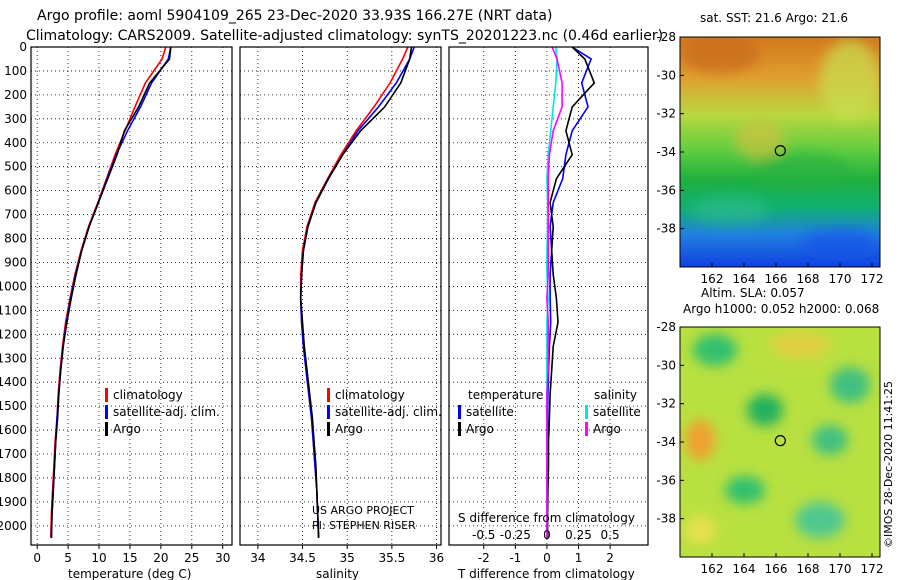 This screenshot has height=580, width=900. What do you see at coordinates (68, 558) in the screenshot?
I see `x-tick-label: 5` at bounding box center [68, 558].